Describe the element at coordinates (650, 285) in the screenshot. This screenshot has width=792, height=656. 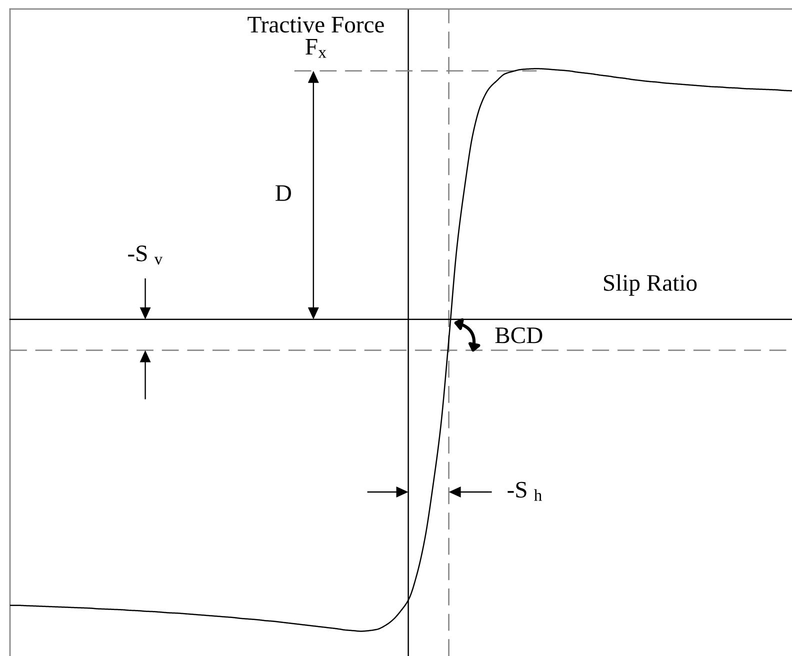
I see `x-axis-title: Slip Ratio` at that location.